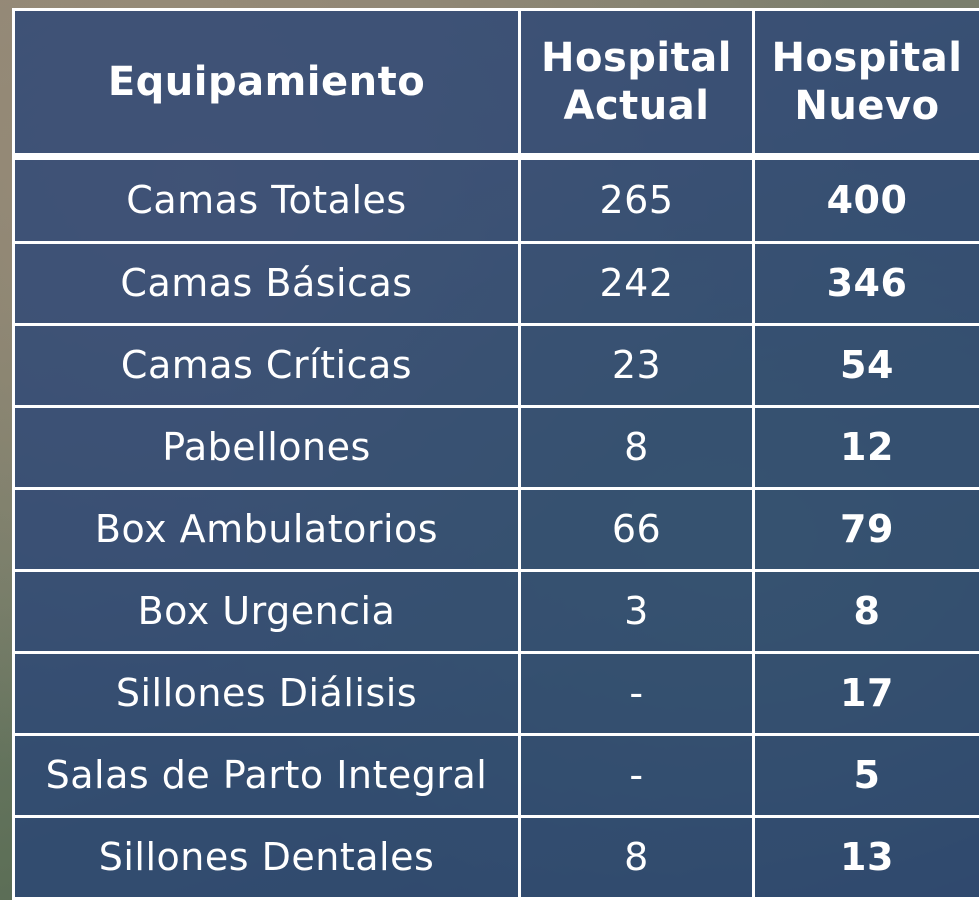  What do you see at coordinates (266, 447) in the screenshot?
I see `equipment-name: Pabellones` at bounding box center [266, 447].